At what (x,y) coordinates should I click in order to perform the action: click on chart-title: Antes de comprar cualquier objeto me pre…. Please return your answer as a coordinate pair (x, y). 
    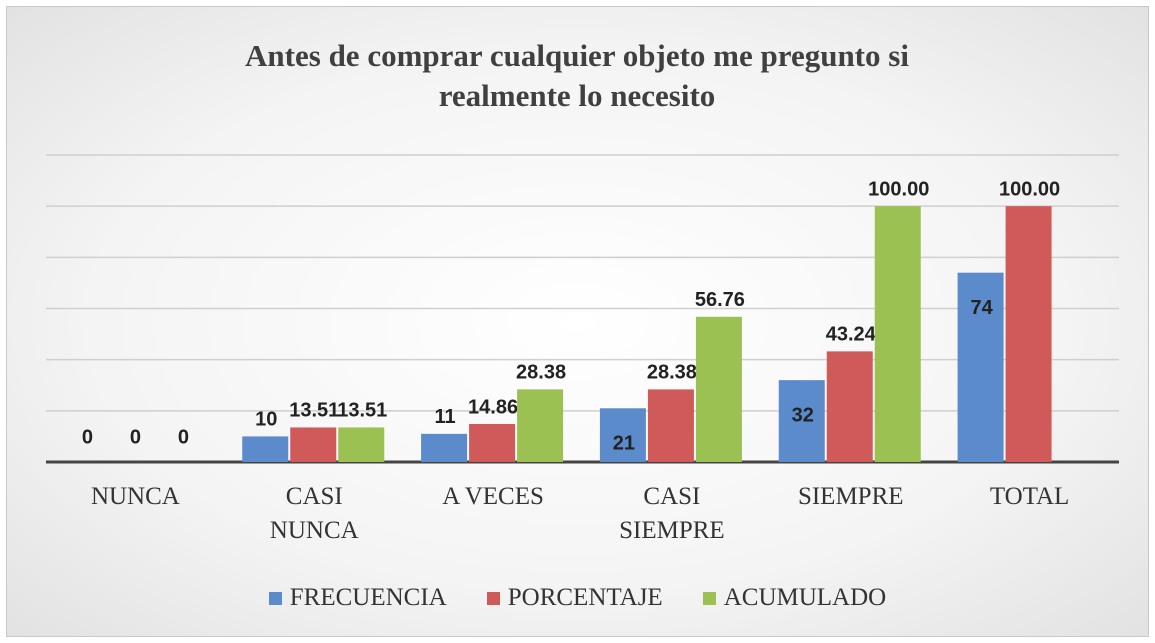
    Looking at the image, I should click on (577, 75).